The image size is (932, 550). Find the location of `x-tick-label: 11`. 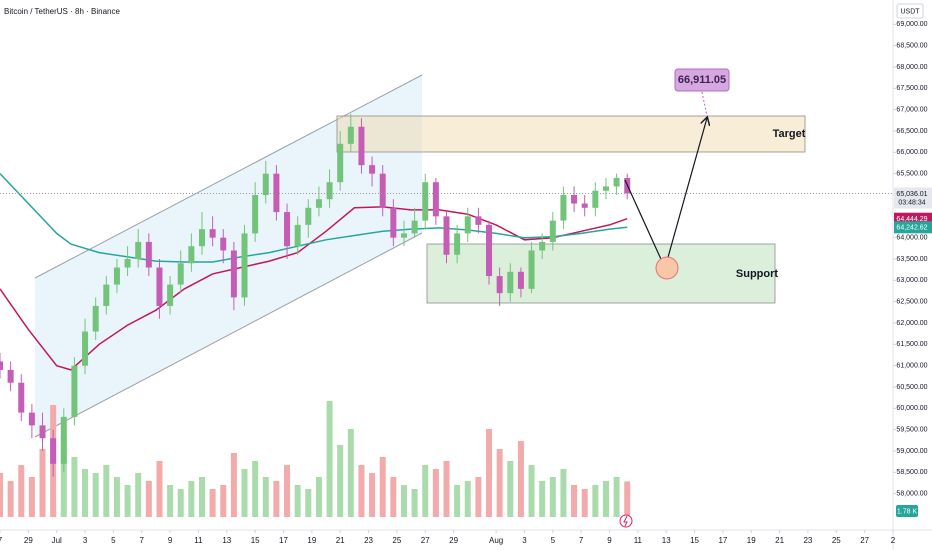

x-tick-label: 11 is located at coordinates (638, 540).